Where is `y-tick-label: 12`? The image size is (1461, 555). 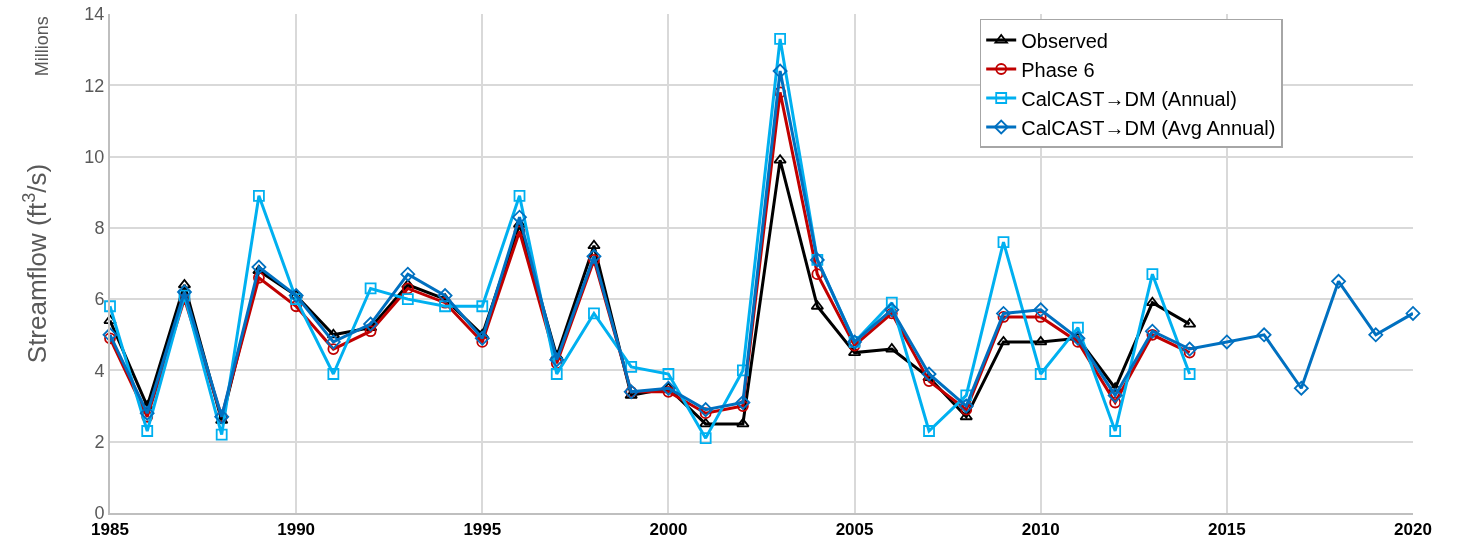
y-tick-label: 12 is located at coordinates (94, 85).